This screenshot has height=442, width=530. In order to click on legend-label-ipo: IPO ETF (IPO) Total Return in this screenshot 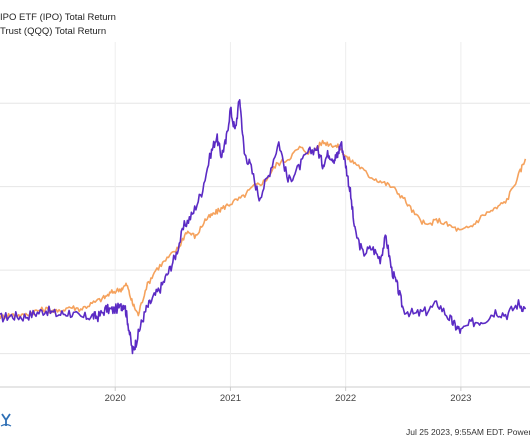, I will do `click(58, 17)`.